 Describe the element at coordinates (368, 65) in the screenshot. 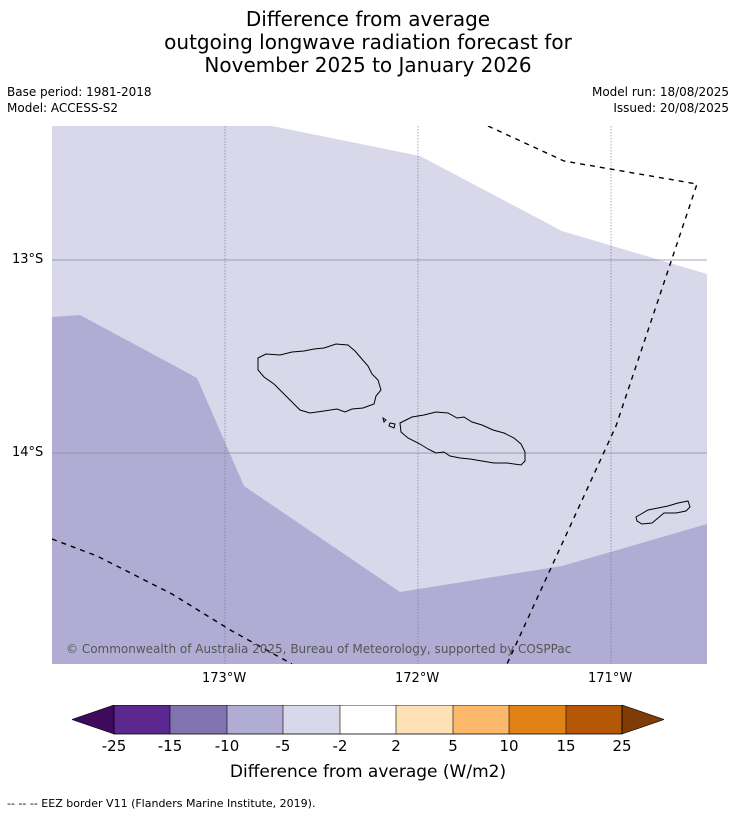

I see `title-line-3: November 2025 to January 2026` at that location.